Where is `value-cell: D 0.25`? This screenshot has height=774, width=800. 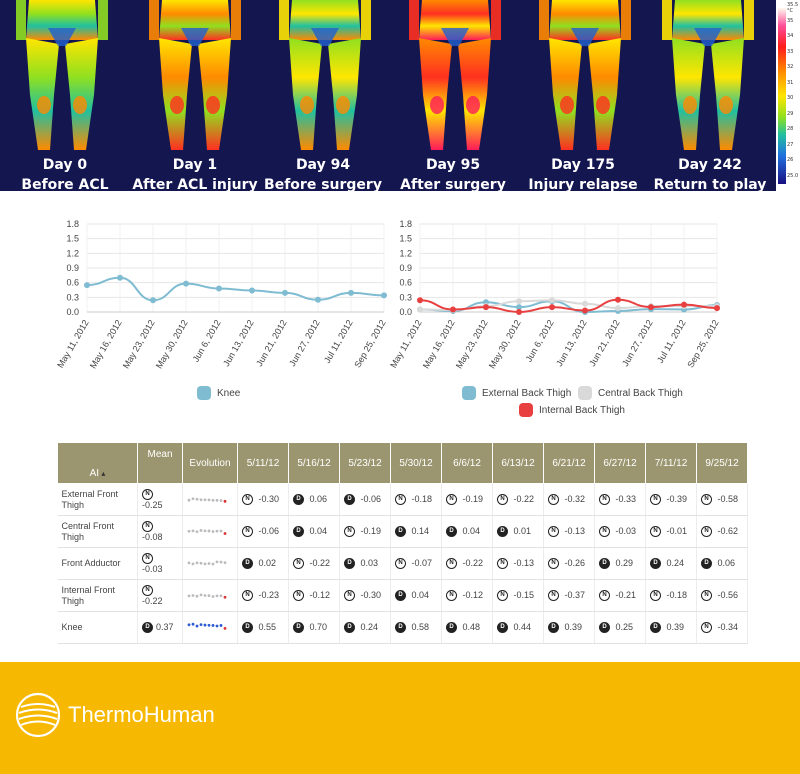
value-cell: D 0.25 is located at coordinates (620, 627).